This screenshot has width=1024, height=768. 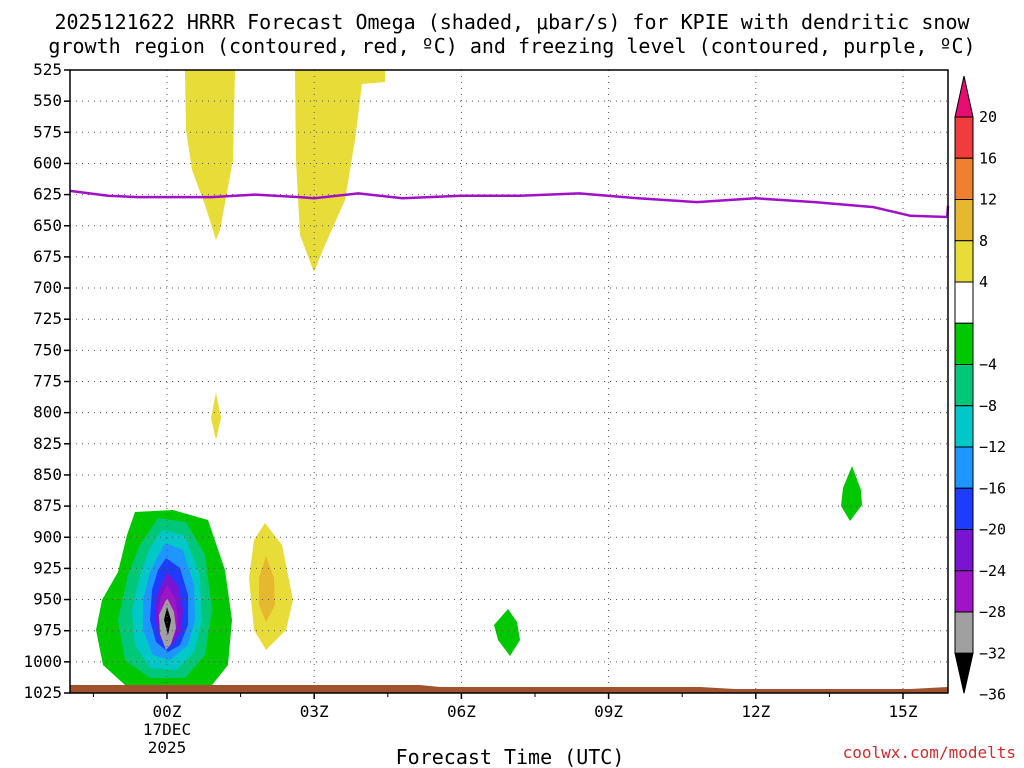 What do you see at coordinates (461, 711) in the screenshot?
I see `x-tick-label: 06Z` at bounding box center [461, 711].